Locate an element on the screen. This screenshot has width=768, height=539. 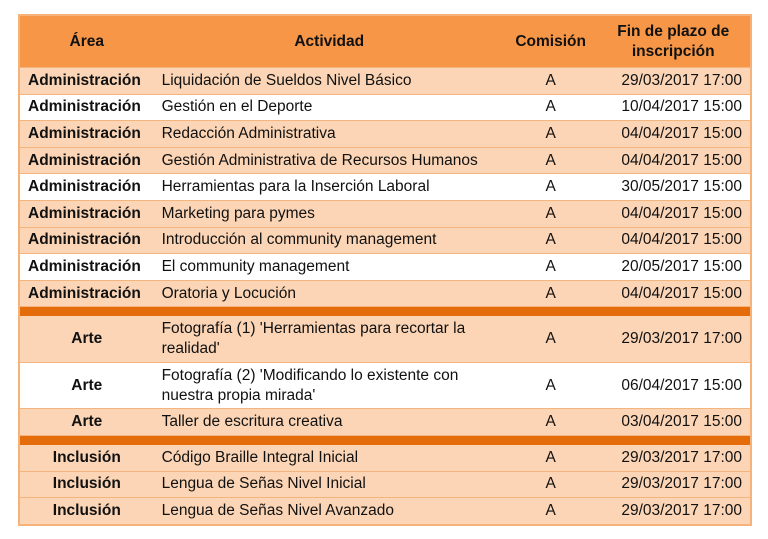
header-comision: Comisión is located at coordinates (550, 41).